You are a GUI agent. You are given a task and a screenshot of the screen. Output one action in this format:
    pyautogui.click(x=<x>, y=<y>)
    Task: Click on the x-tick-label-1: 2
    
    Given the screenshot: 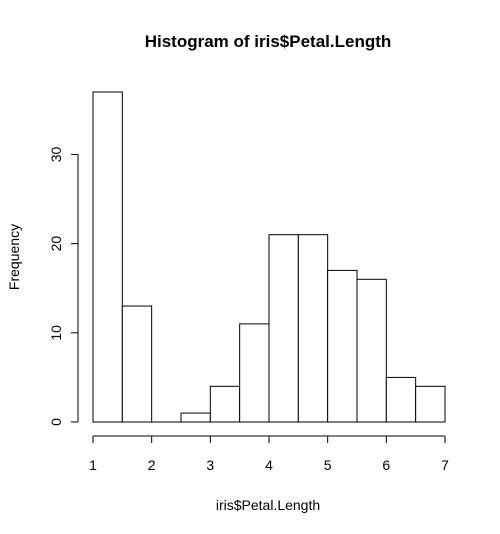 What is the action you would take?
    pyautogui.click(x=152, y=465)
    